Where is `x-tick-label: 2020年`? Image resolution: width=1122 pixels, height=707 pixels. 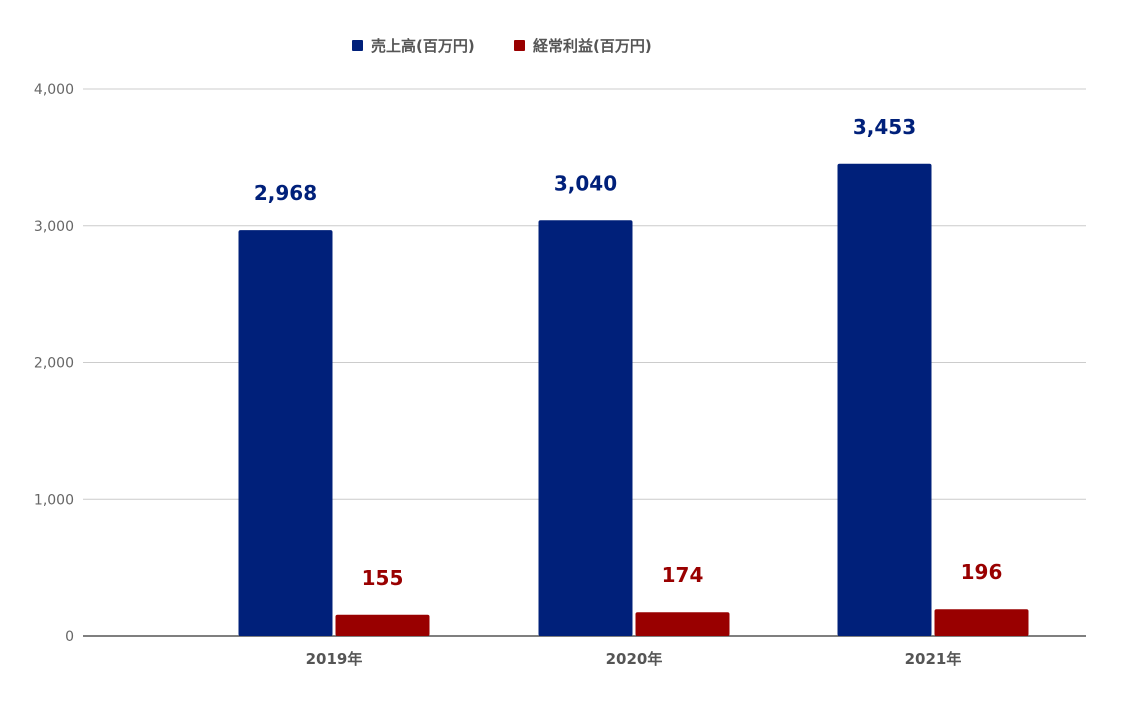
x-tick-label: 2020年 is located at coordinates (634, 659).